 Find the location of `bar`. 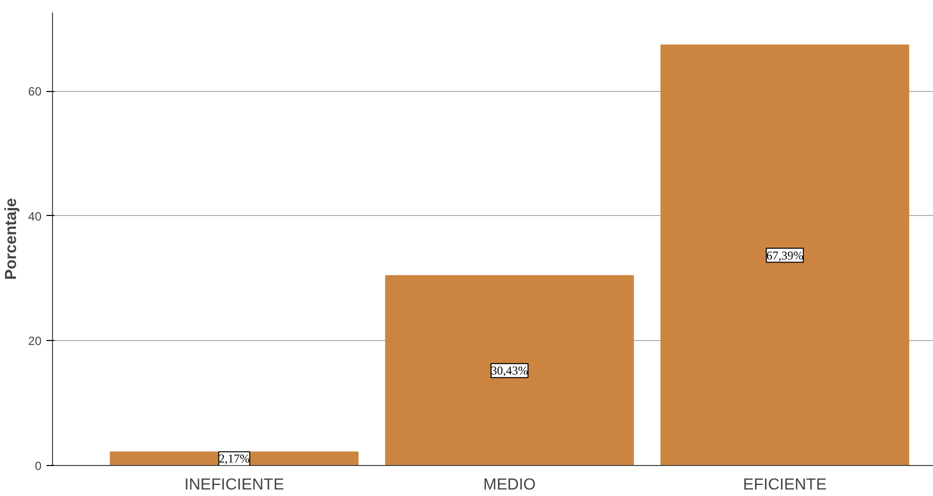

bar is located at coordinates (509, 370).